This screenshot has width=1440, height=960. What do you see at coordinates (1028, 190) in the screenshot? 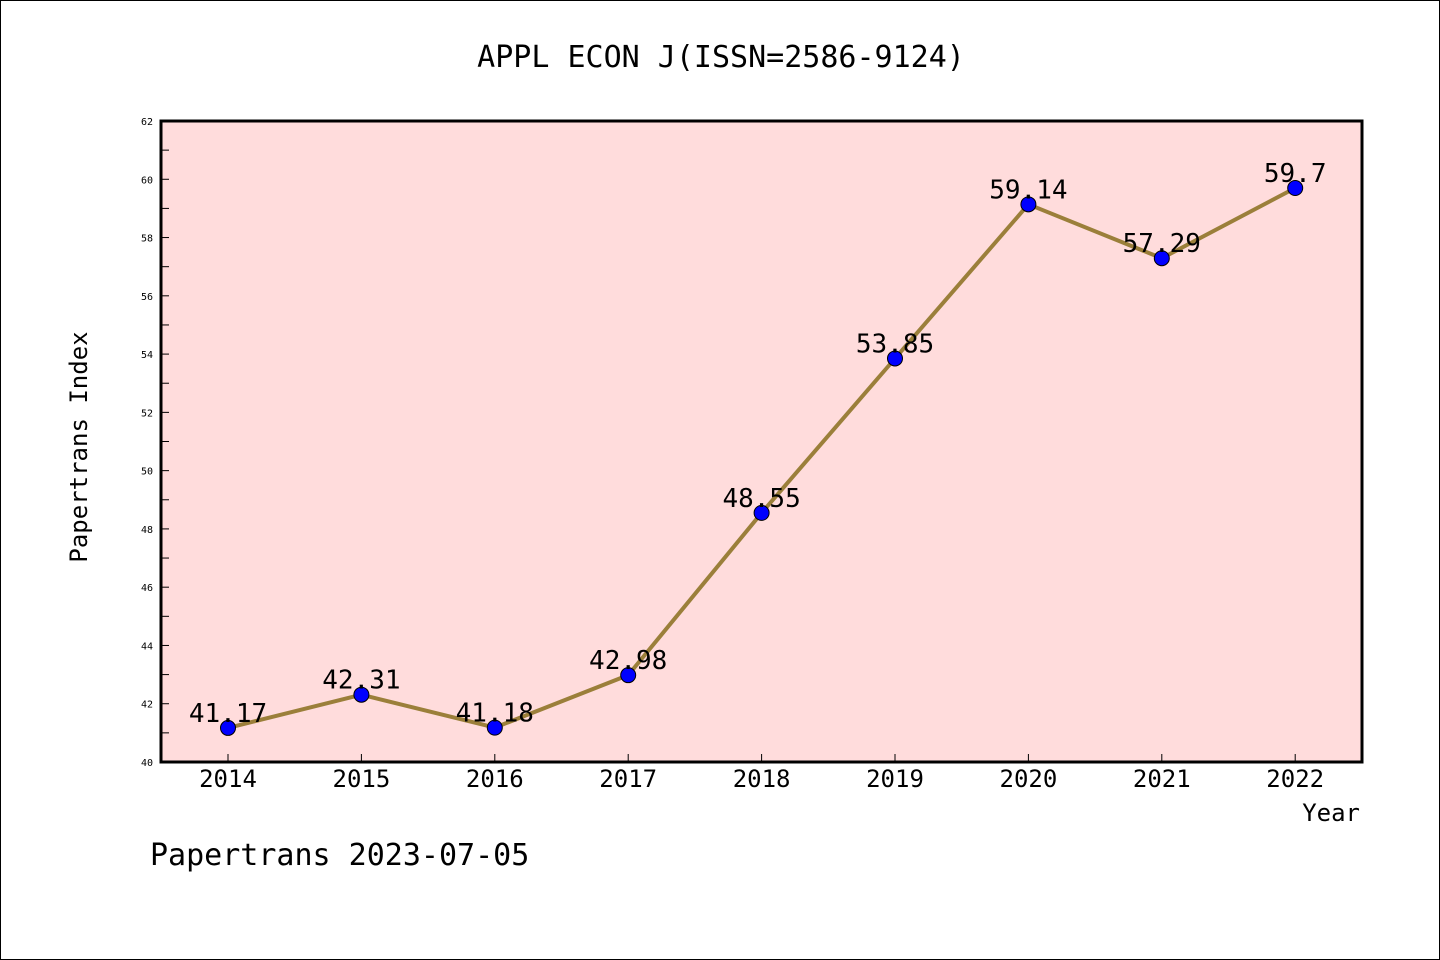
I see `data-point-label: 59.14` at bounding box center [1028, 190].